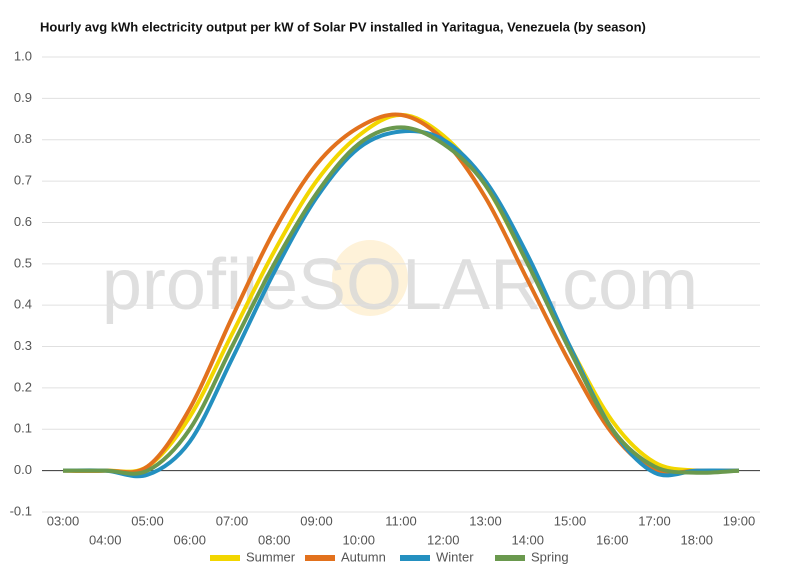 The height and width of the screenshot is (570, 800). I want to click on y-tick-label: 0.7, so click(23, 180).